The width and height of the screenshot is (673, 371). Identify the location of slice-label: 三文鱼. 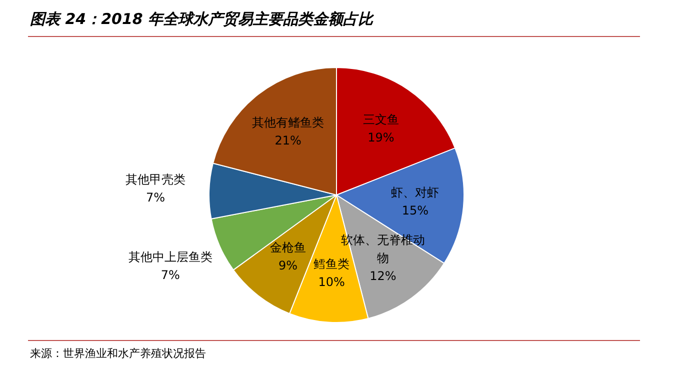
(380, 119).